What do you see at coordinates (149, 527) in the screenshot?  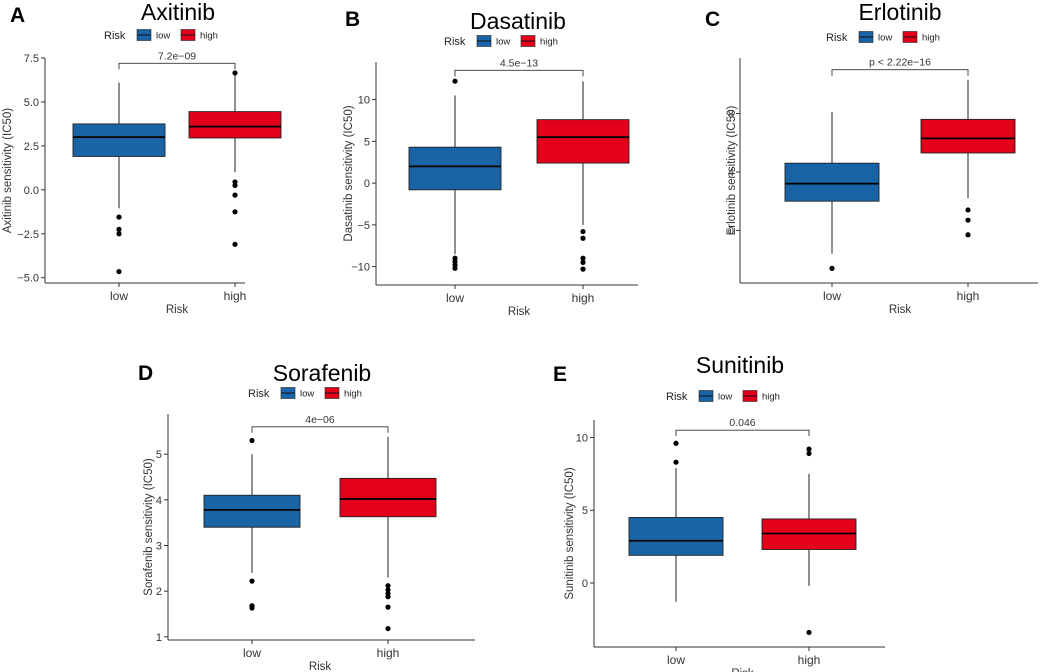 I see `y-axis-label: Sorafenib sensitivity (IC50)` at bounding box center [149, 527].